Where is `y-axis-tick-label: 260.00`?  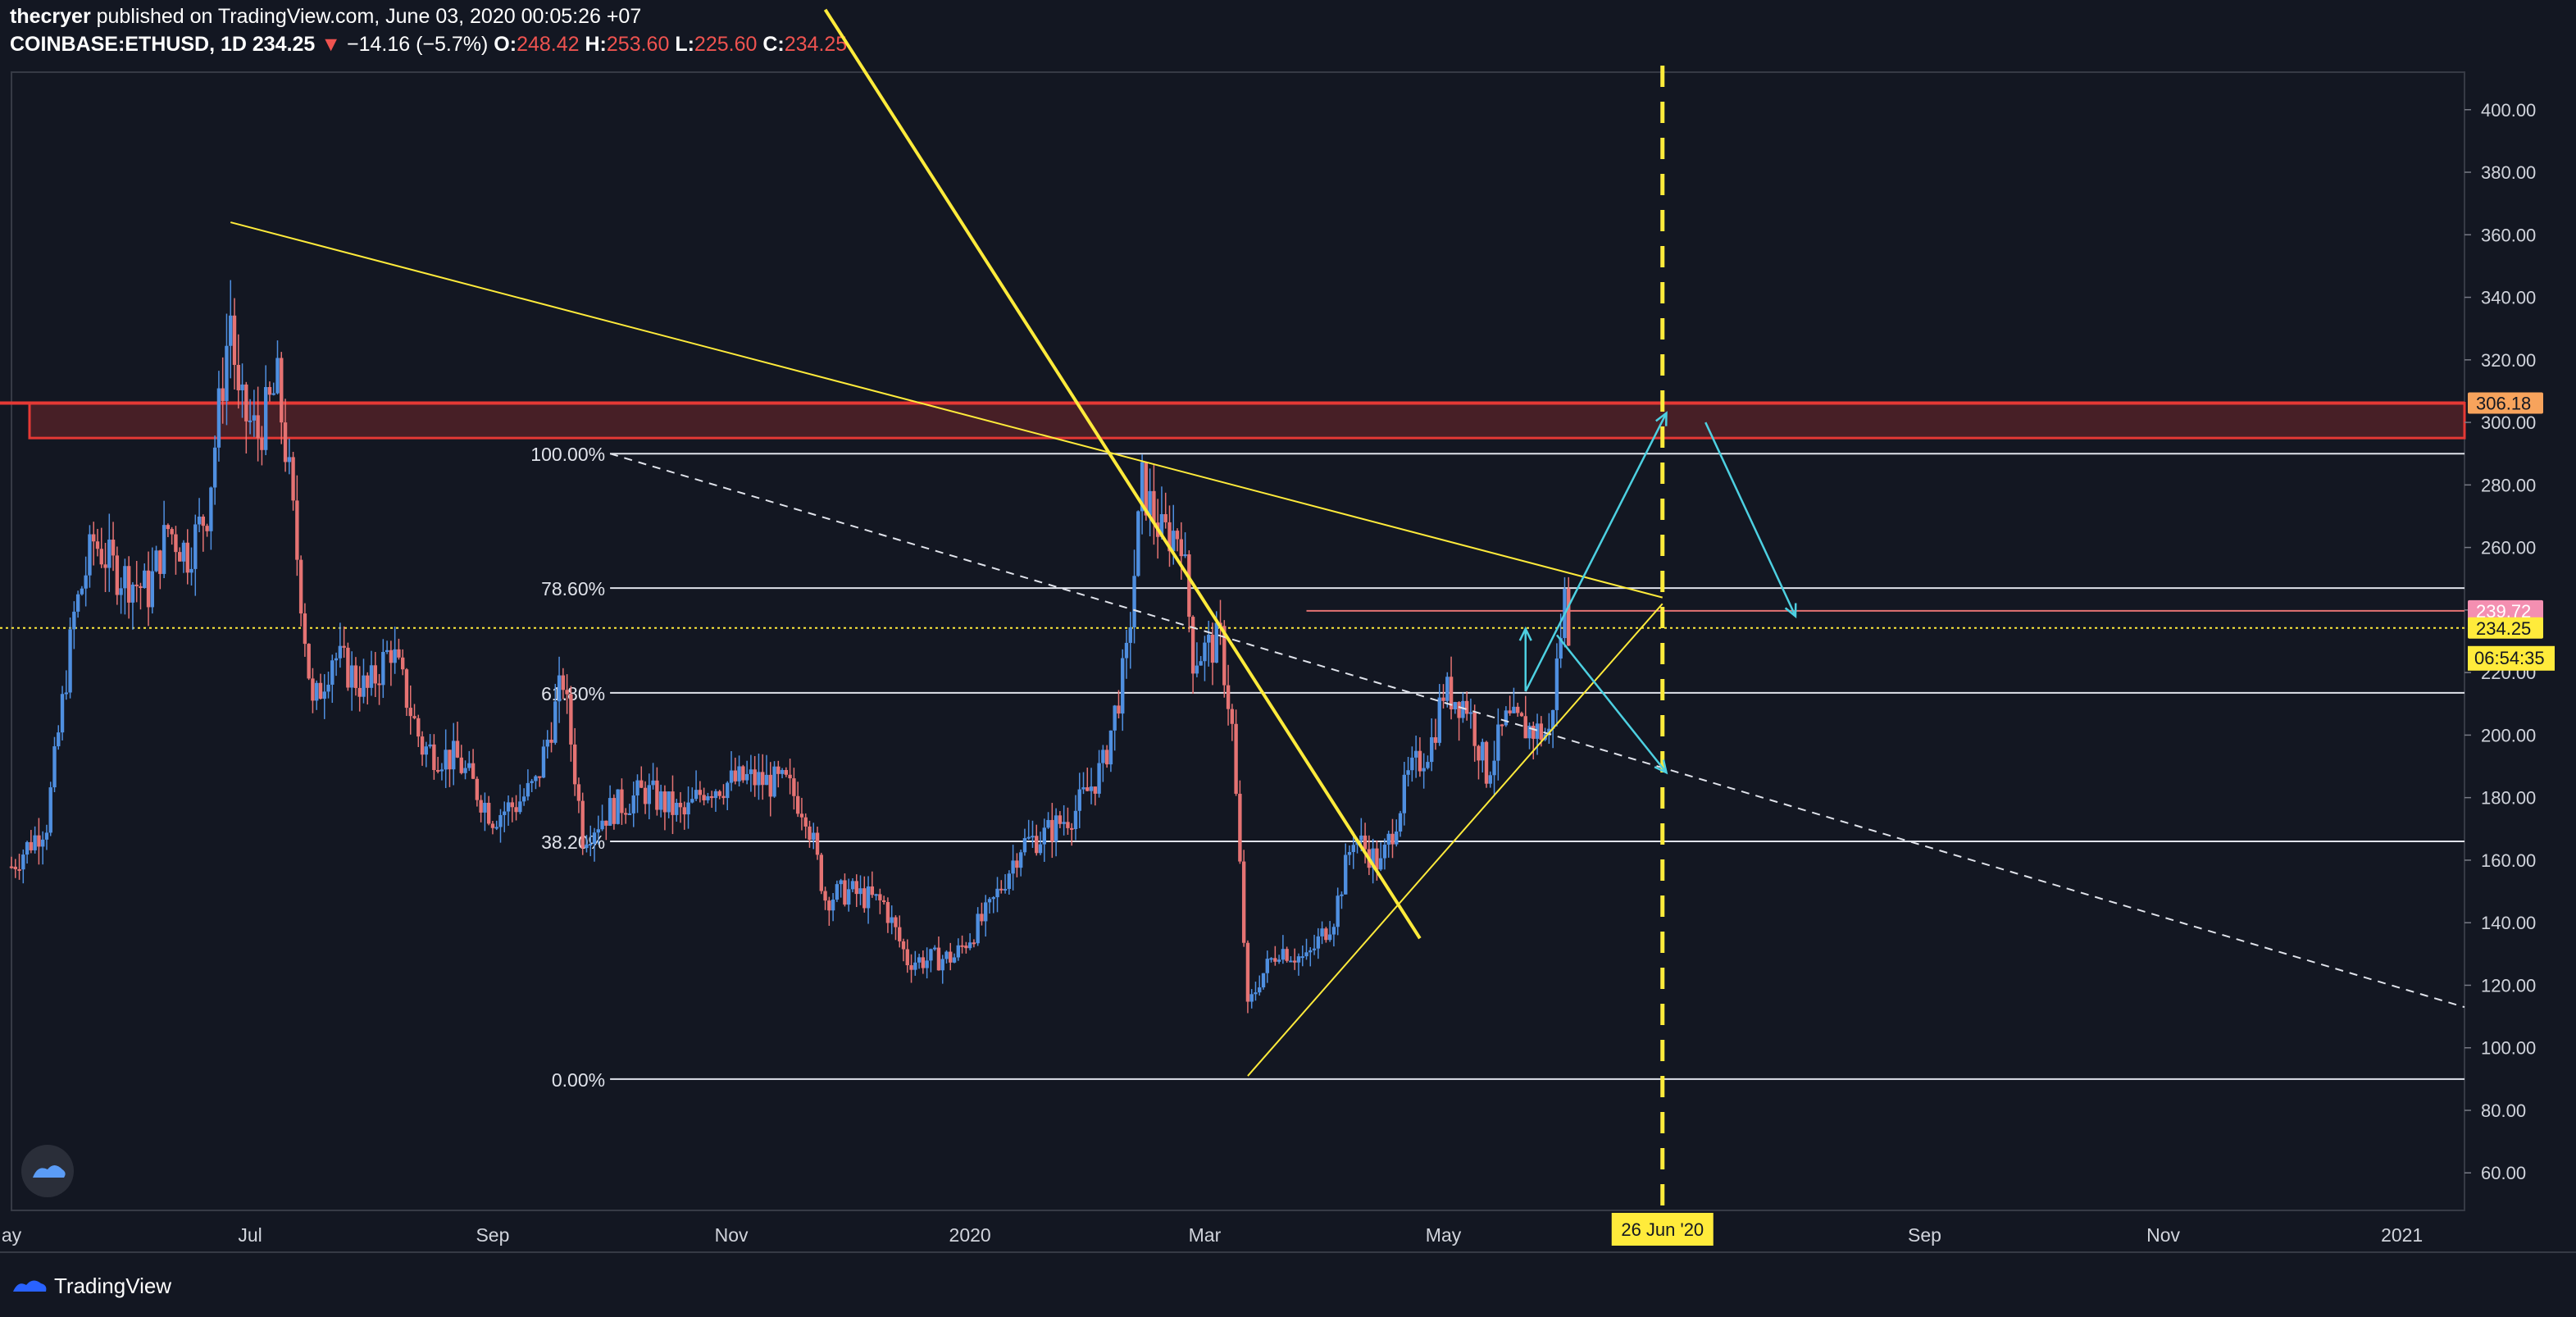
y-axis-tick-label: 260.00 is located at coordinates (2508, 548).